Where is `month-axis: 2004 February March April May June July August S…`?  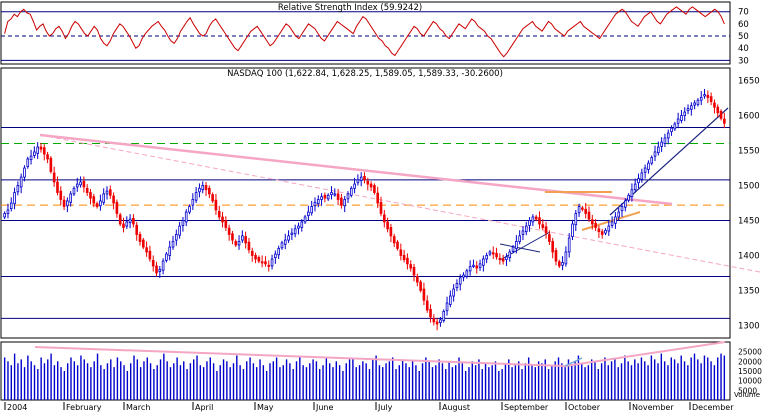
month-axis: 2004 February March April May June July August S… is located at coordinates (369, 407).